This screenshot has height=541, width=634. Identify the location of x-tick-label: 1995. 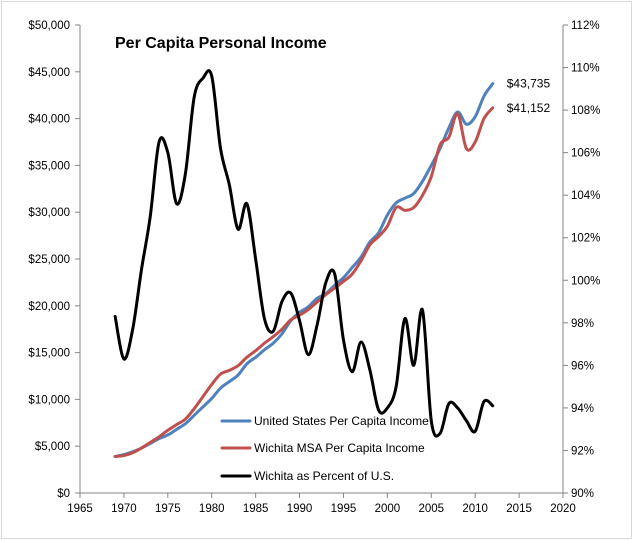
(344, 509).